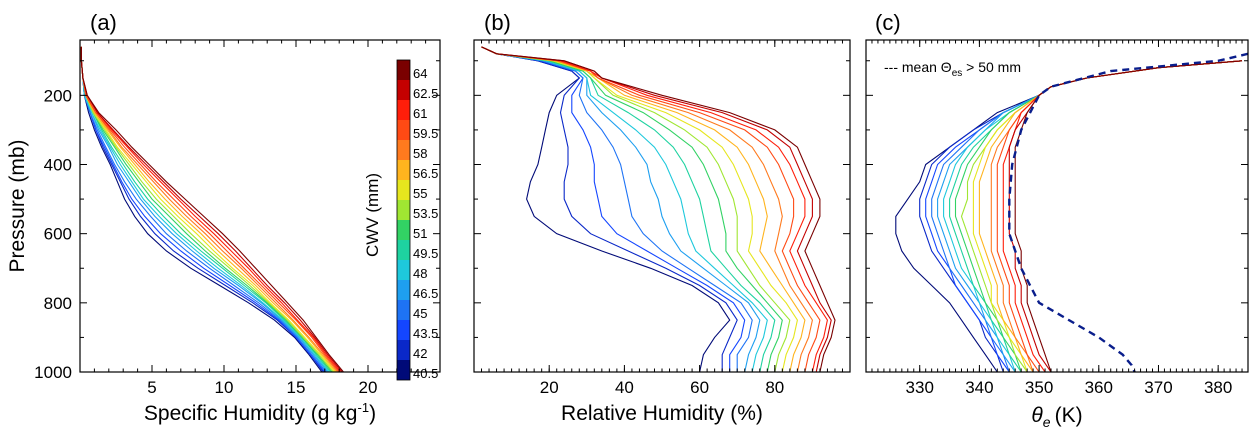 The height and width of the screenshot is (431, 1255). Describe the element at coordinates (425, 93) in the screenshot. I see `colorbar-label: 62.5` at that location.